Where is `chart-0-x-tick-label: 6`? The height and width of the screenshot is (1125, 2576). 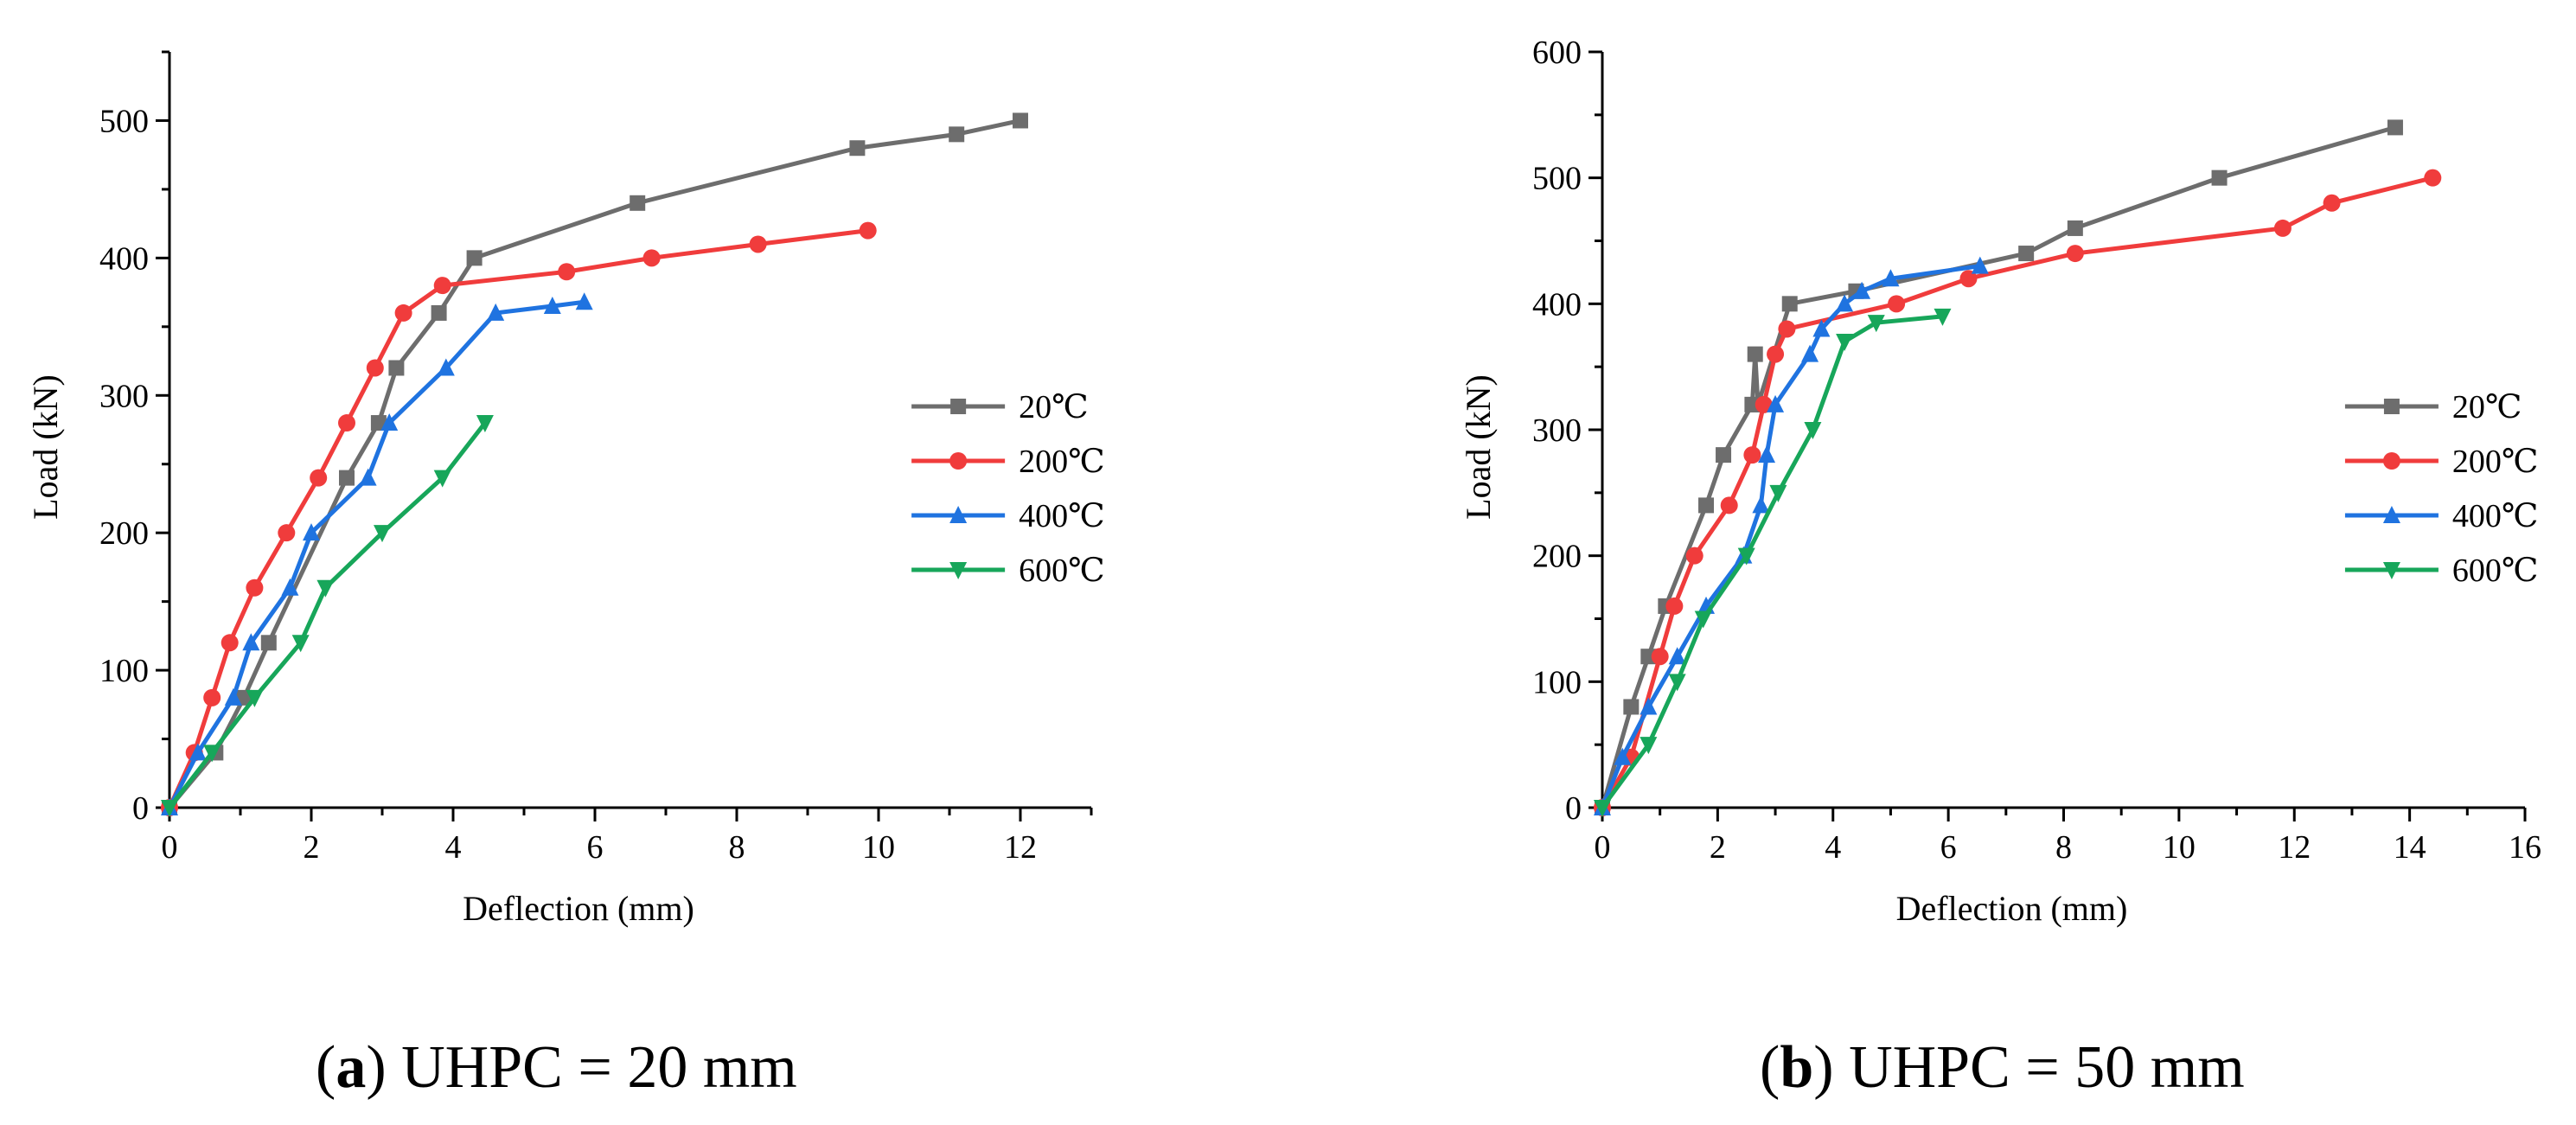
chart-0-x-tick-label: 6 is located at coordinates (596, 847).